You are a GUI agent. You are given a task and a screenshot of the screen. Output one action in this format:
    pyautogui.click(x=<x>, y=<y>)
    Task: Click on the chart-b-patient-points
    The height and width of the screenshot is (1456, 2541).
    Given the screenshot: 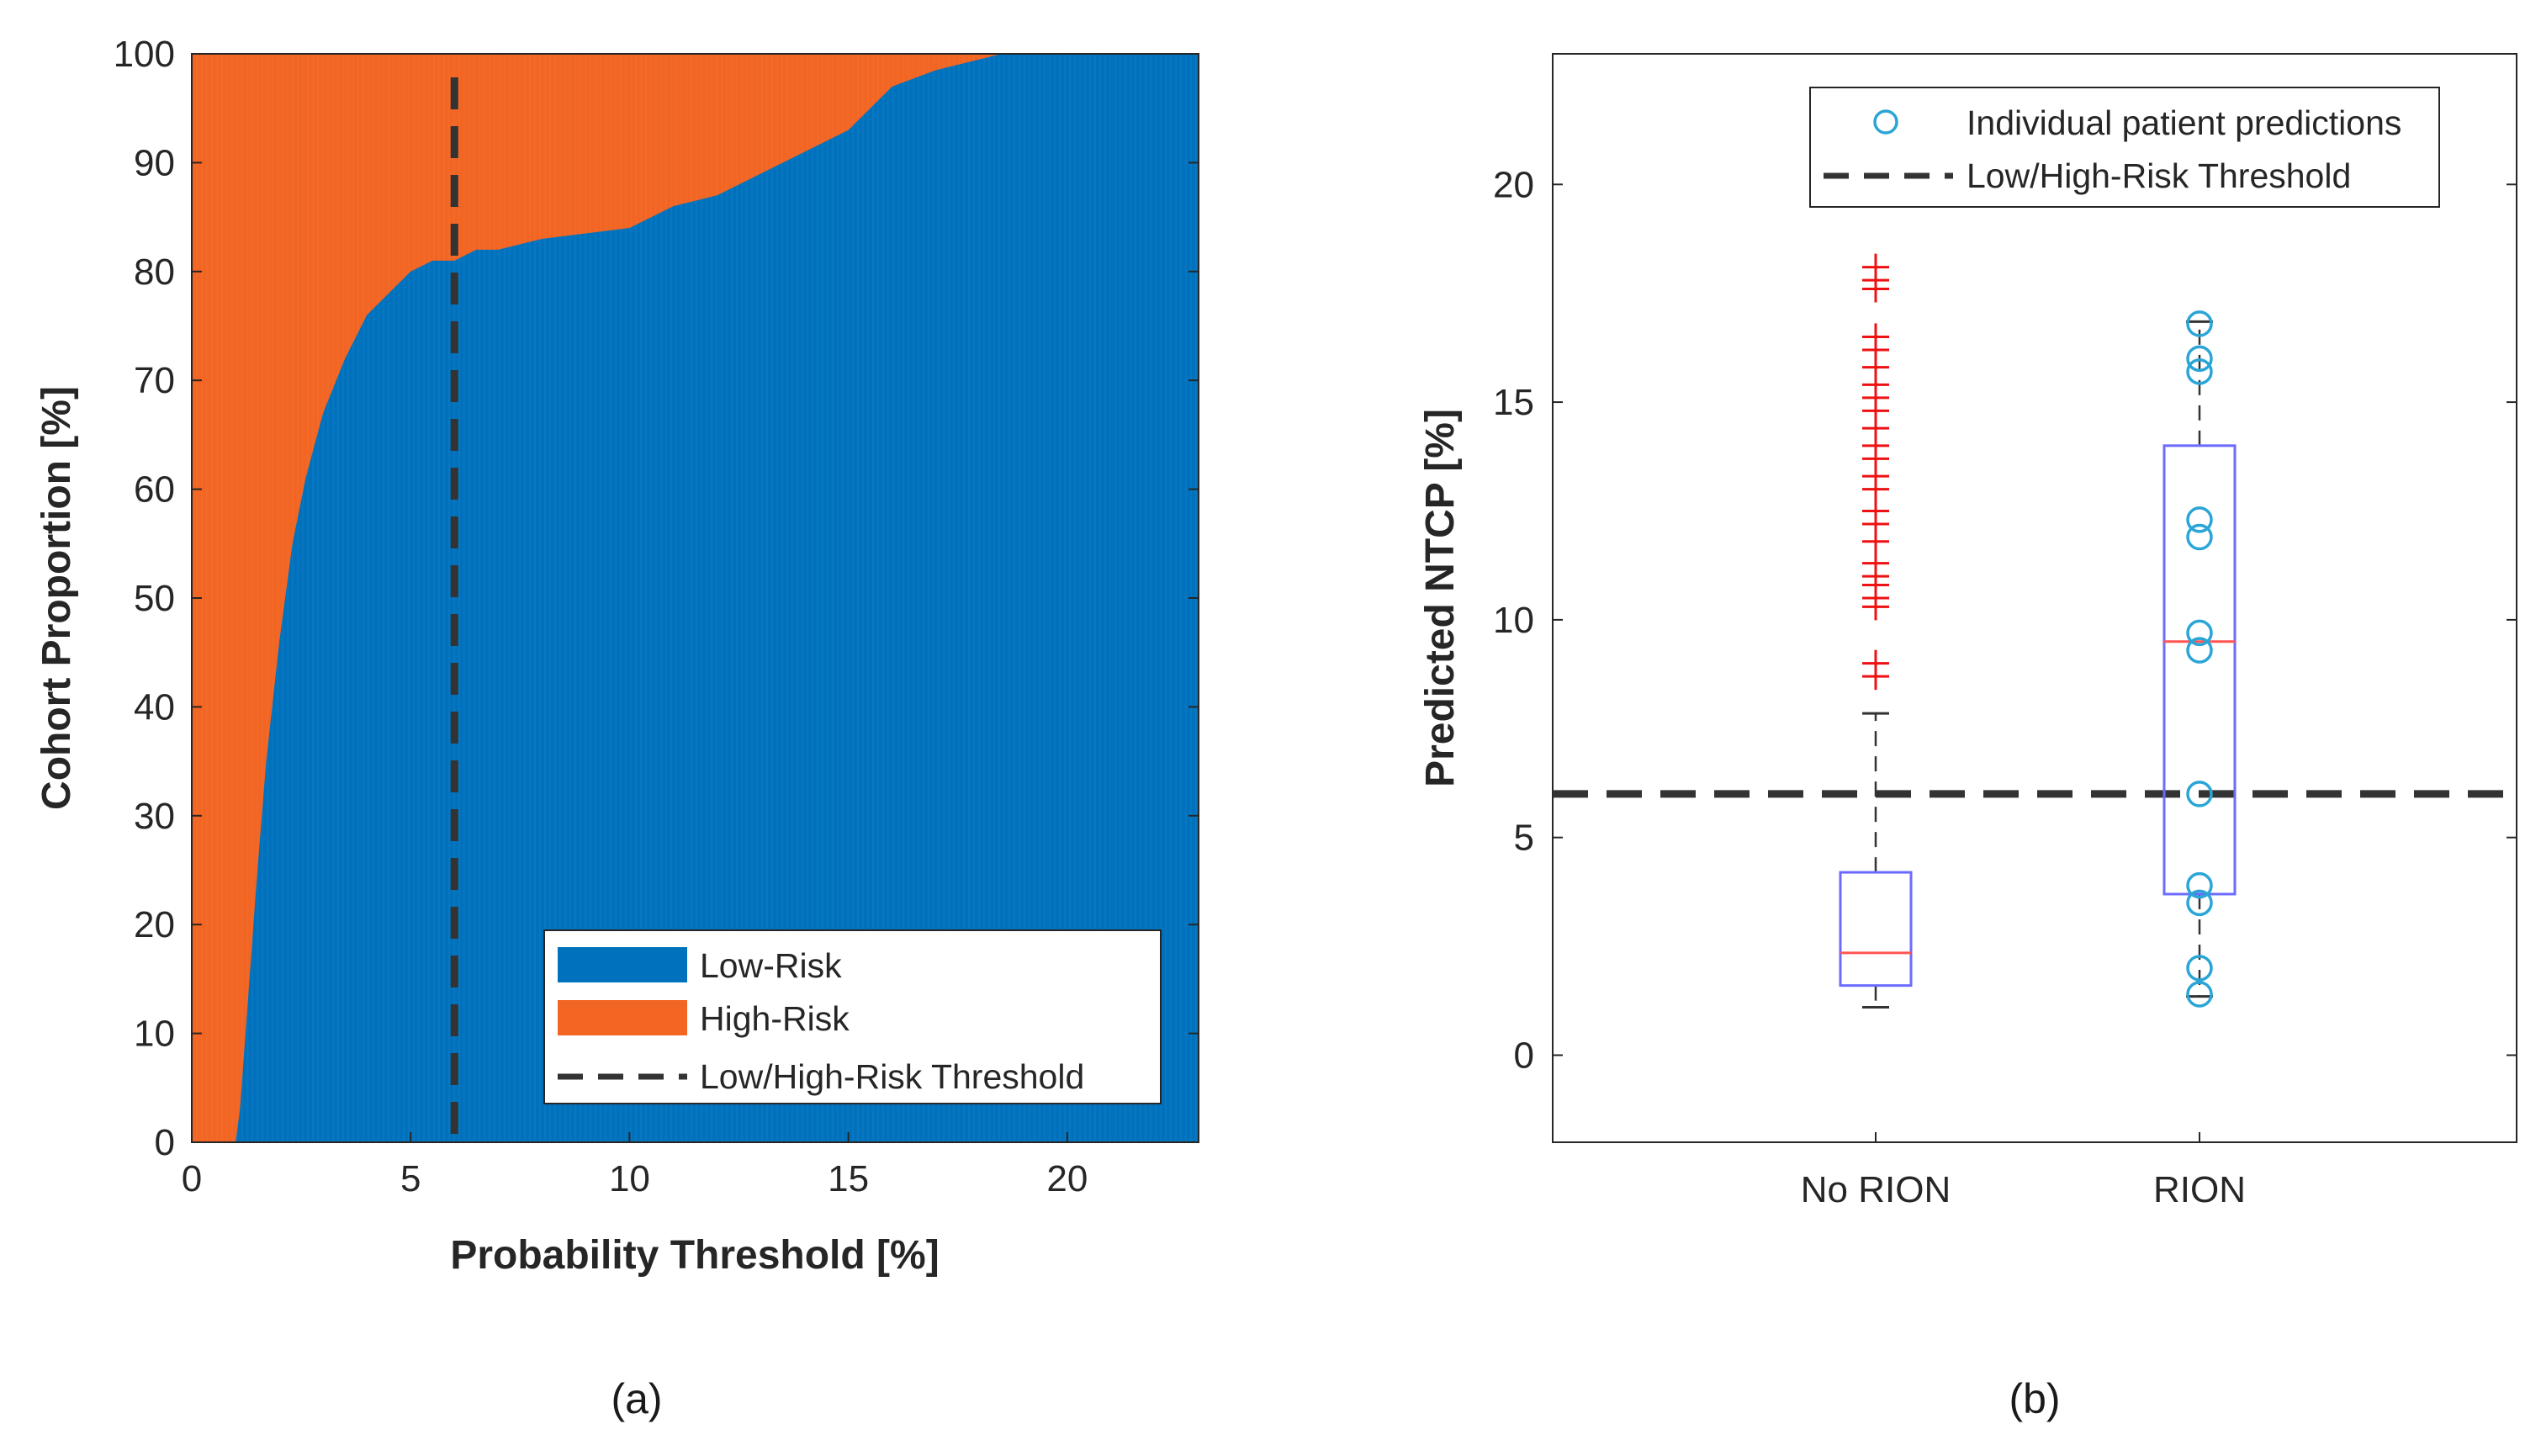 What is the action you would take?
    pyautogui.click(x=2199, y=659)
    